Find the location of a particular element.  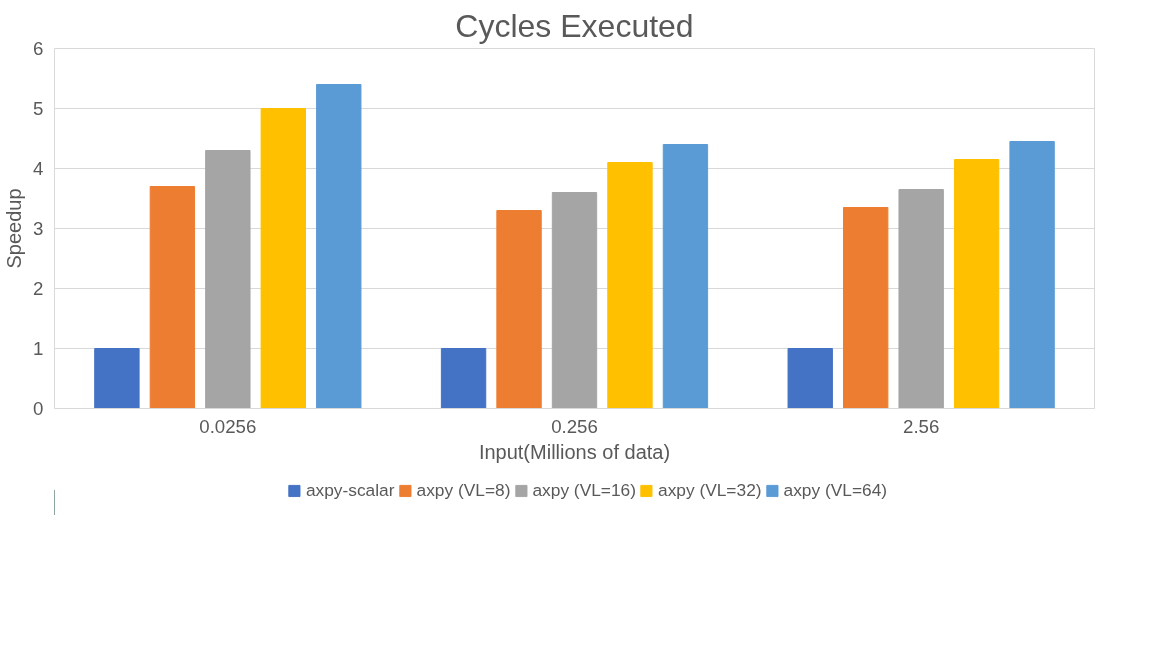

chart-title: Cycles Executed is located at coordinates (574, 25).